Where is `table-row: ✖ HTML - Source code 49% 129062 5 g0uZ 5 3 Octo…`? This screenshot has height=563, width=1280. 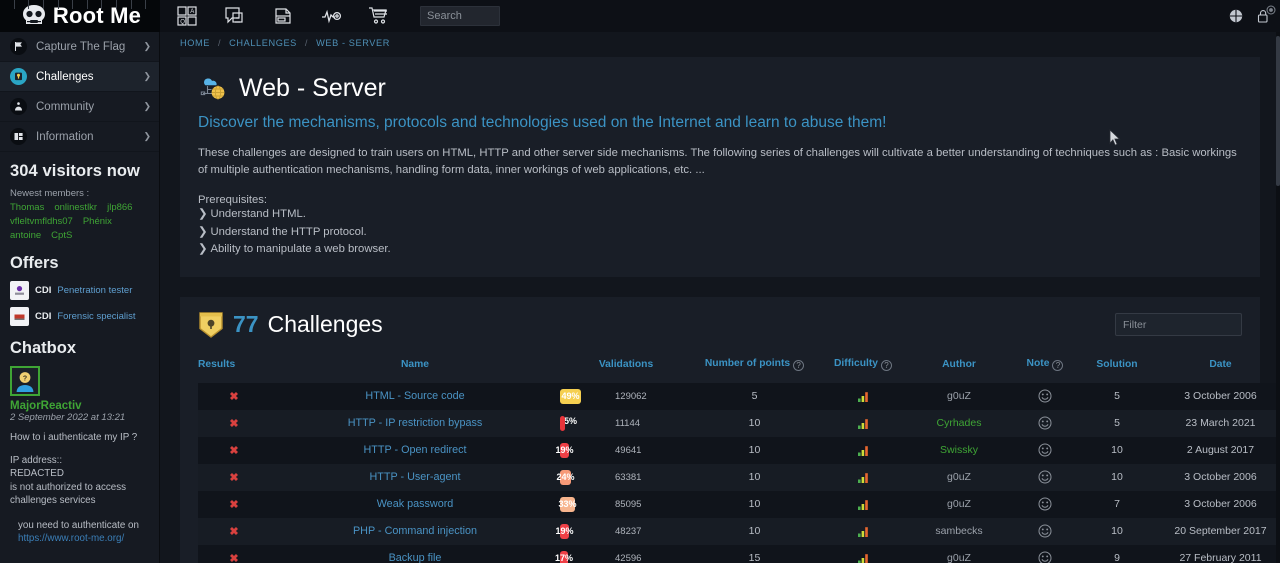 table-row: ✖ HTML - Source code 49% 129062 5 g0uZ 5 3 Octo… is located at coordinates (739, 396).